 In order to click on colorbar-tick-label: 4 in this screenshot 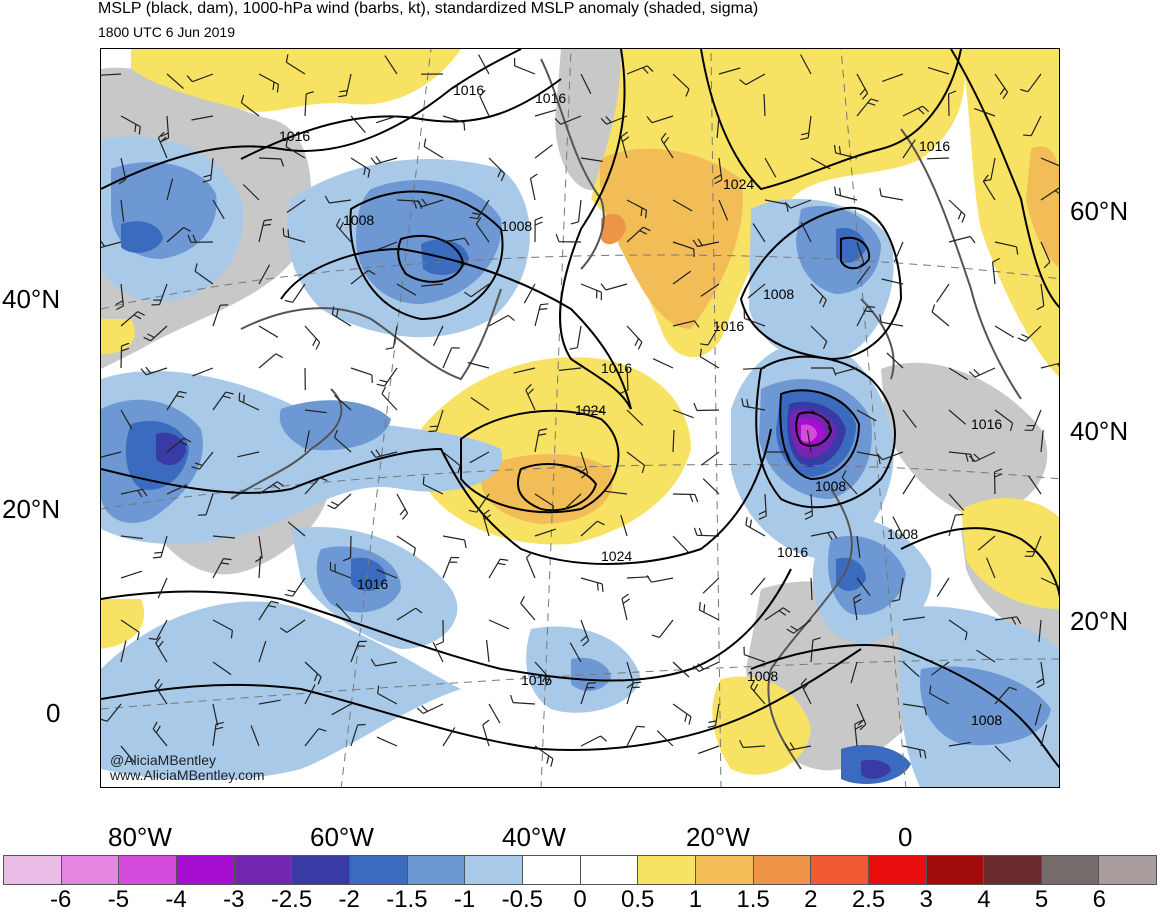, I will do `click(983, 900)`.